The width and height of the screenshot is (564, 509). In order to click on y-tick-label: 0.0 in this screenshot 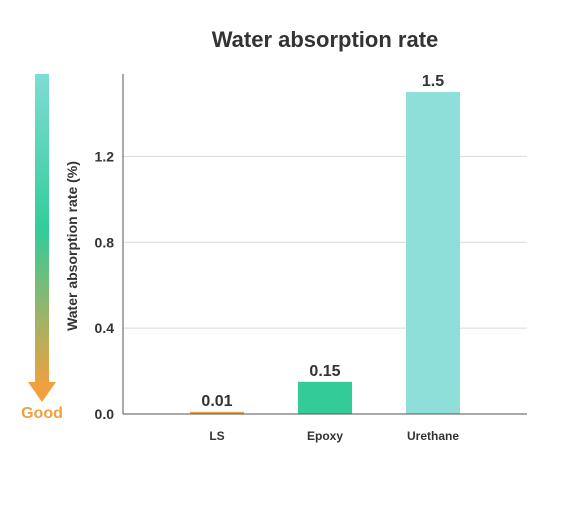, I will do `click(105, 414)`.